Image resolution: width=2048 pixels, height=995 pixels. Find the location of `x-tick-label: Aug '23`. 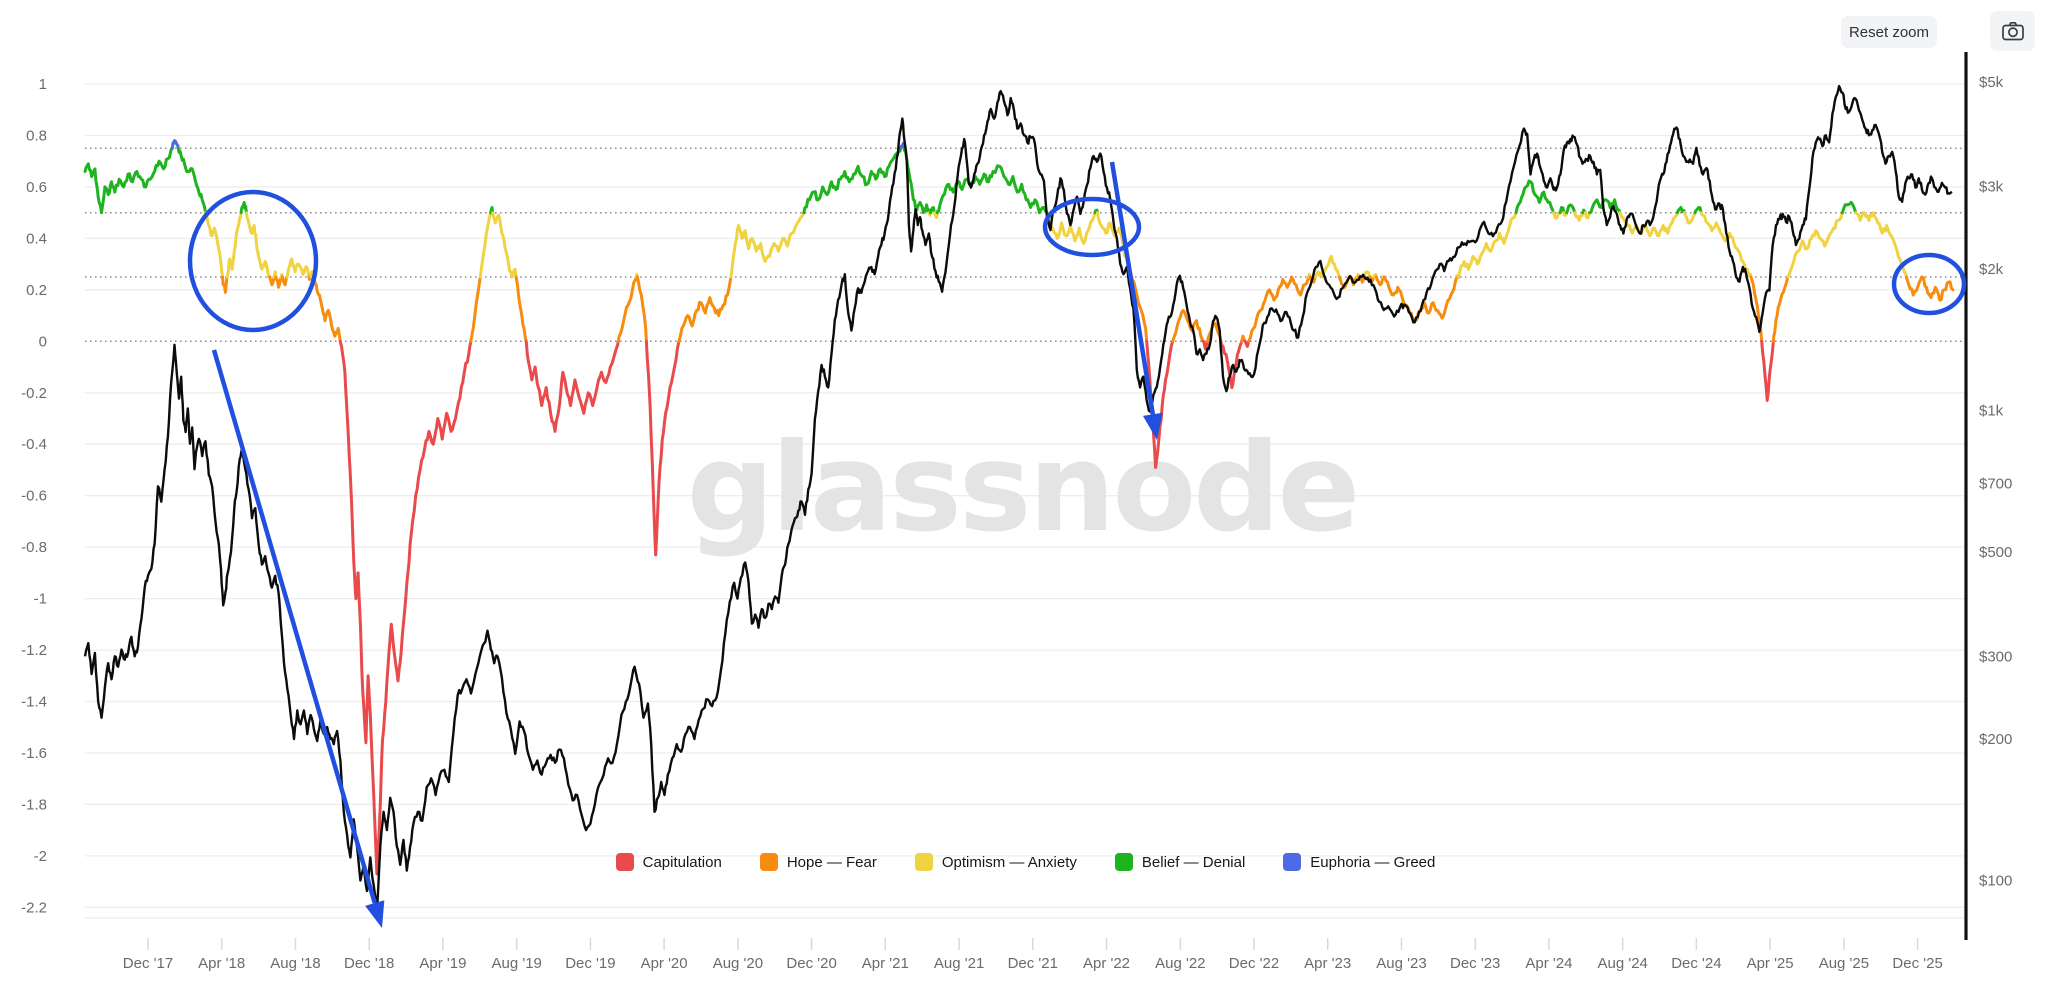

x-tick-label: Aug '23 is located at coordinates (1401, 963).